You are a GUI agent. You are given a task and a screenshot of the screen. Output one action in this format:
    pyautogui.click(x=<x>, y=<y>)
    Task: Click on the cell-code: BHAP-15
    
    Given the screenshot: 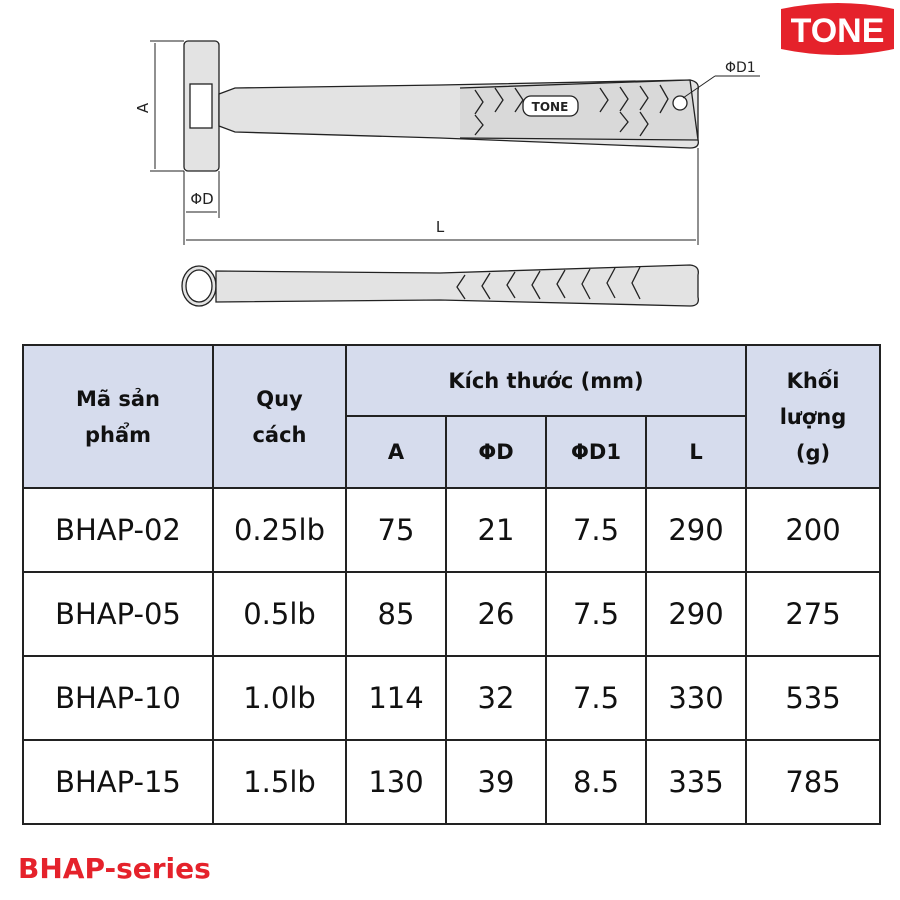 What is the action you would take?
    pyautogui.click(x=118, y=782)
    